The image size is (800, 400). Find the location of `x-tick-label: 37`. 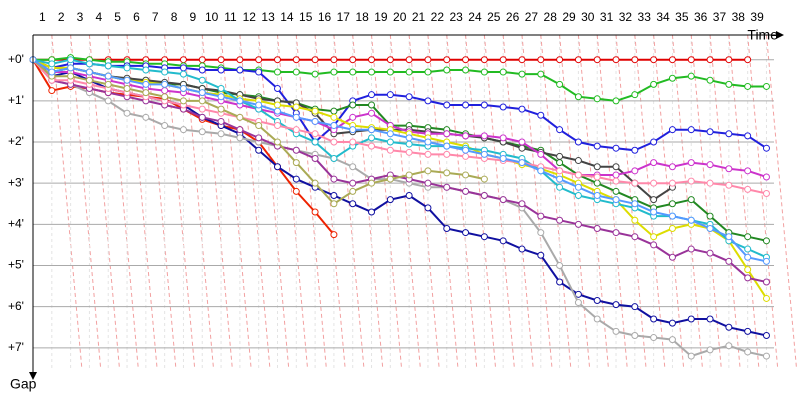

x-tick-label: 37 is located at coordinates (720, 17).